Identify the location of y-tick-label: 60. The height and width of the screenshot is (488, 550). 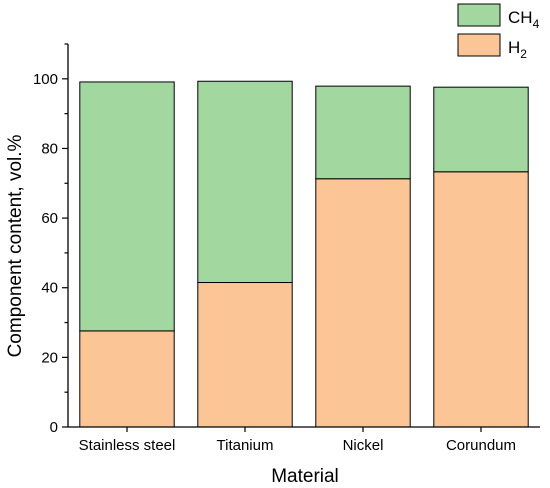
(49, 218).